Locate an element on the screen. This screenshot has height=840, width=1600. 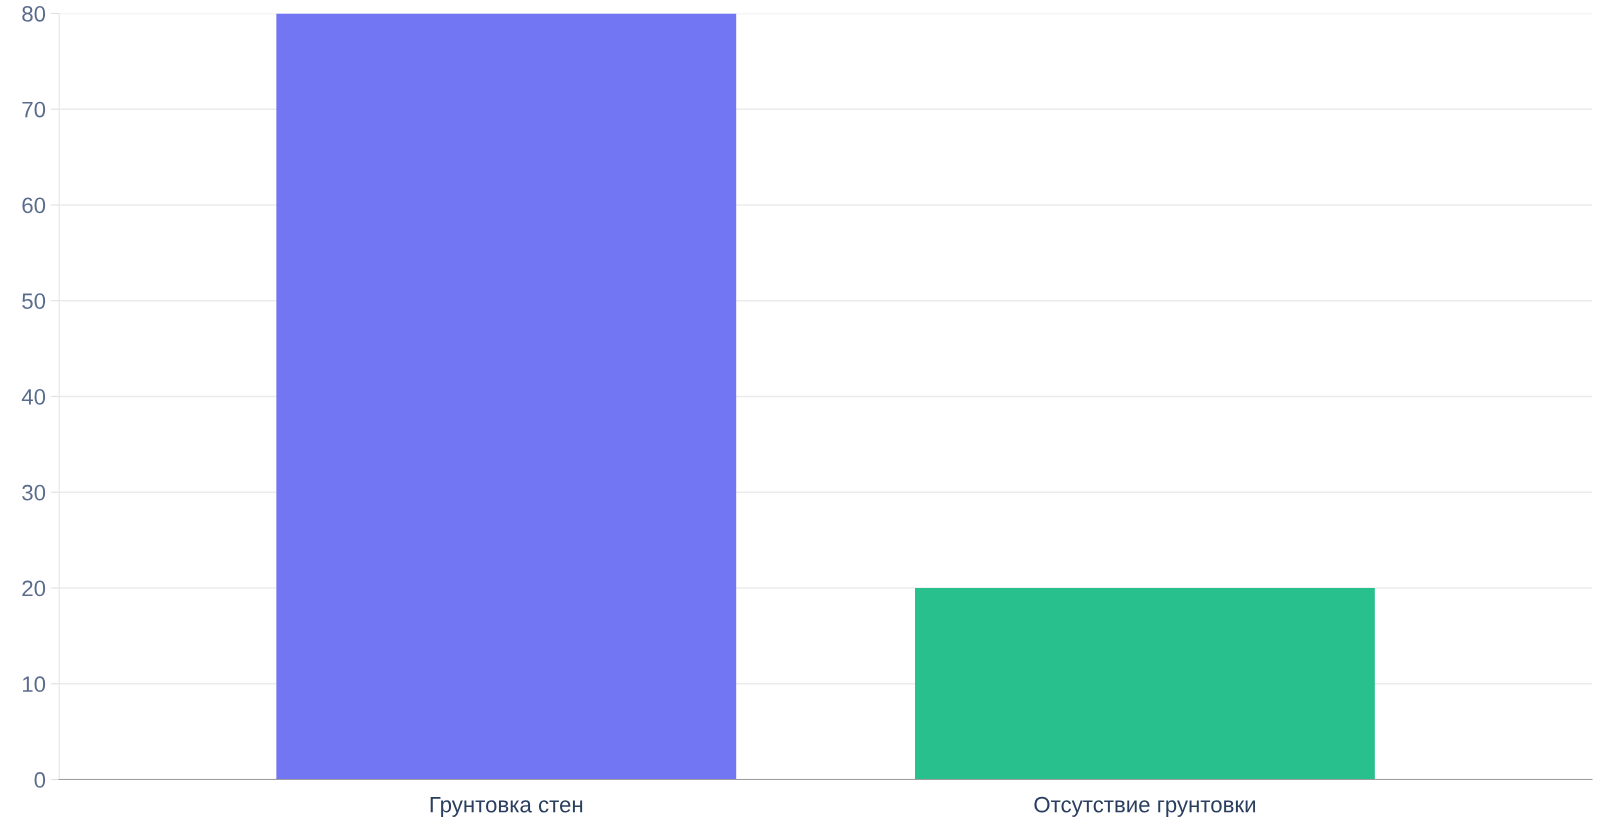
y-tick-label: 10 is located at coordinates (34, 684).